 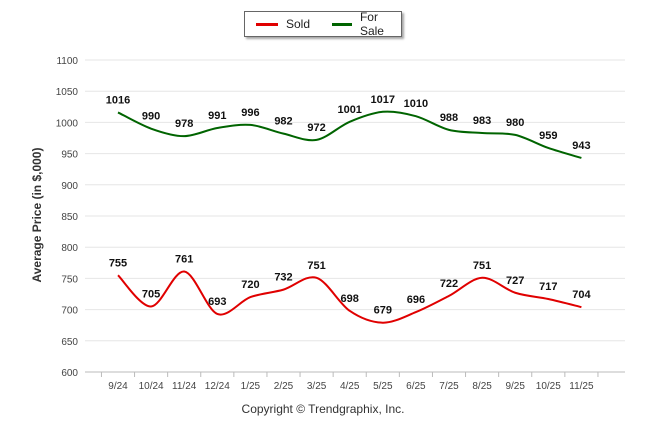 What do you see at coordinates (449, 118) in the screenshot?
I see `data-label-for-sale: 988` at bounding box center [449, 118].